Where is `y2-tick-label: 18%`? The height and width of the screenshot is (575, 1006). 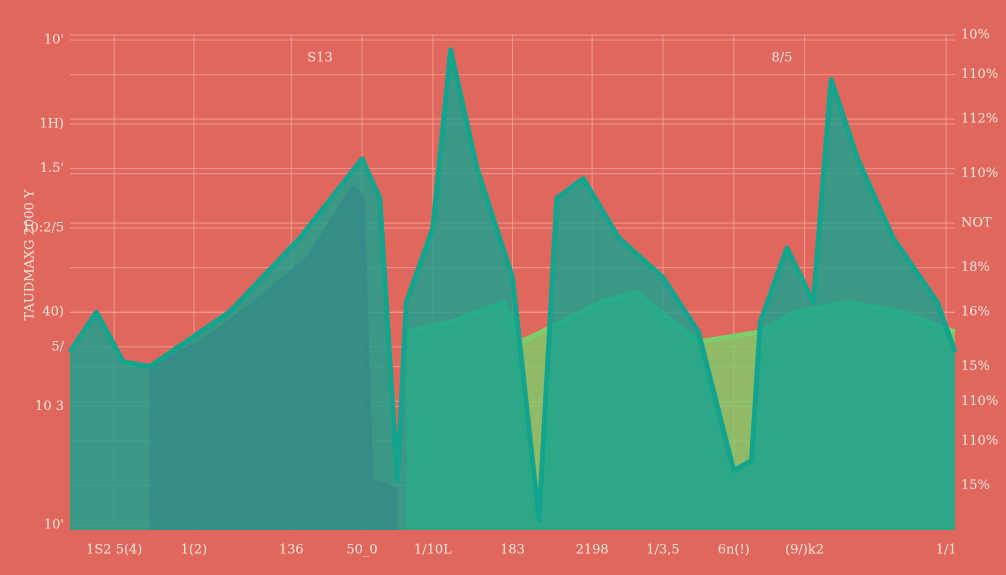
y2-tick-label: 18% is located at coordinates (975, 267).